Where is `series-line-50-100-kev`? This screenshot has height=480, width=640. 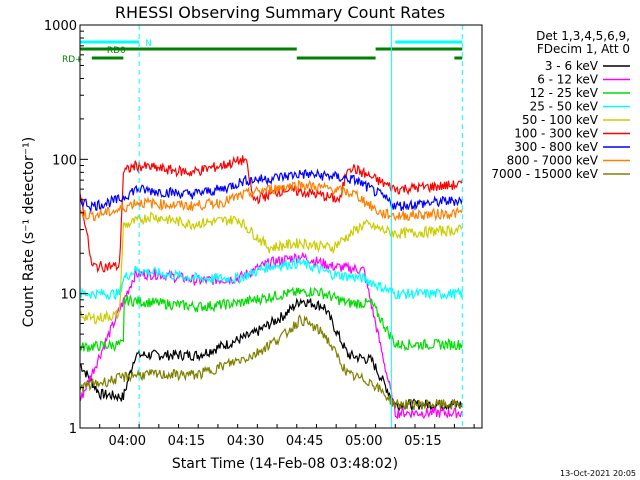
series-line-50-100-kev is located at coordinates (271, 268).